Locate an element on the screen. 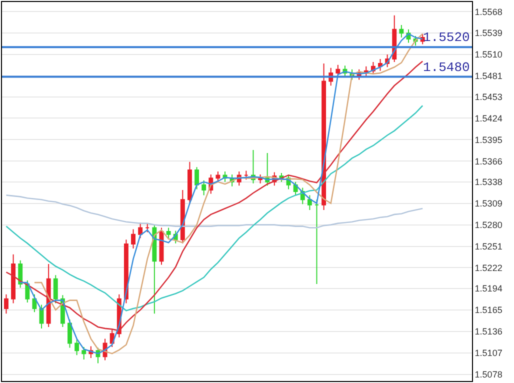 This screenshot has height=383, width=514. ref-line-label: 1.5480 is located at coordinates (446, 67).